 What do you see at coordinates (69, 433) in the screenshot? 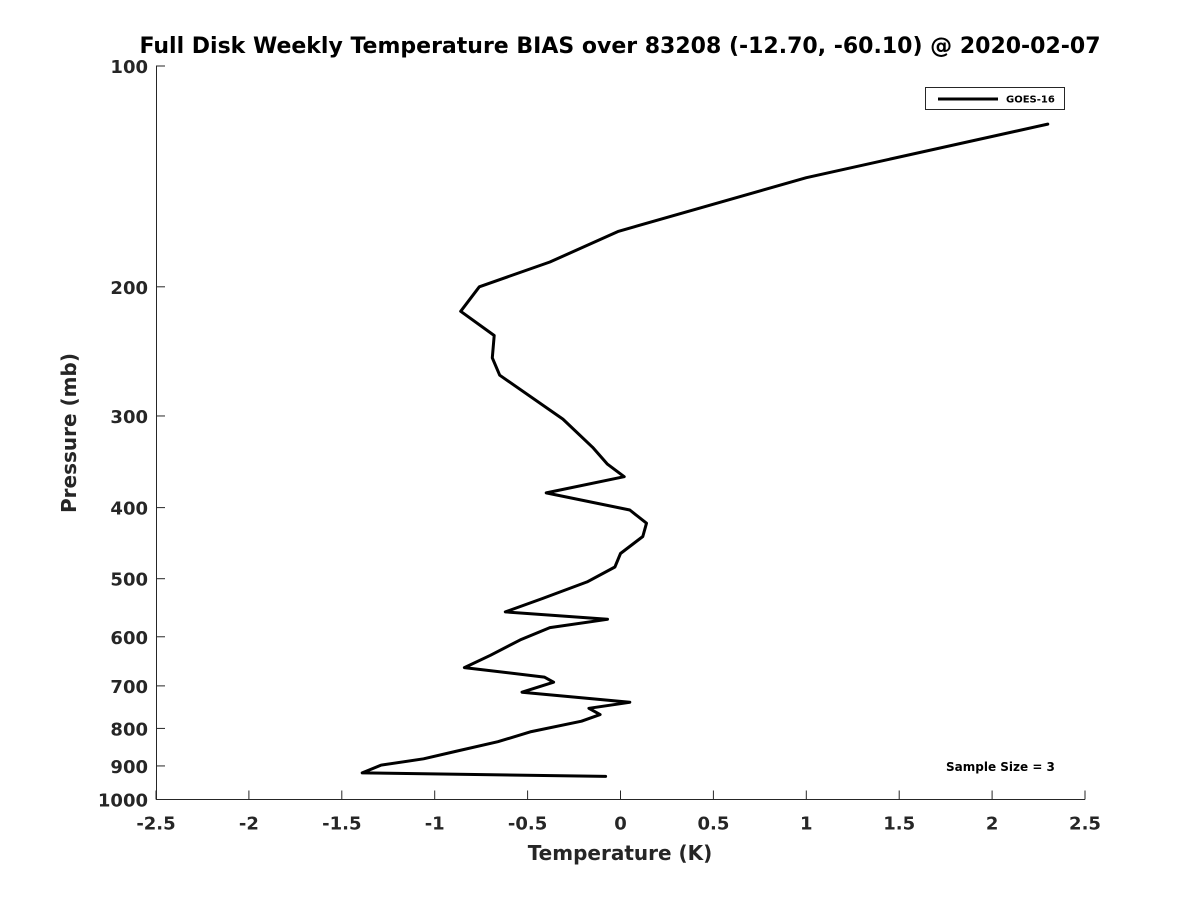
I see `y-axis-label: Pressure (mb)` at bounding box center [69, 433].